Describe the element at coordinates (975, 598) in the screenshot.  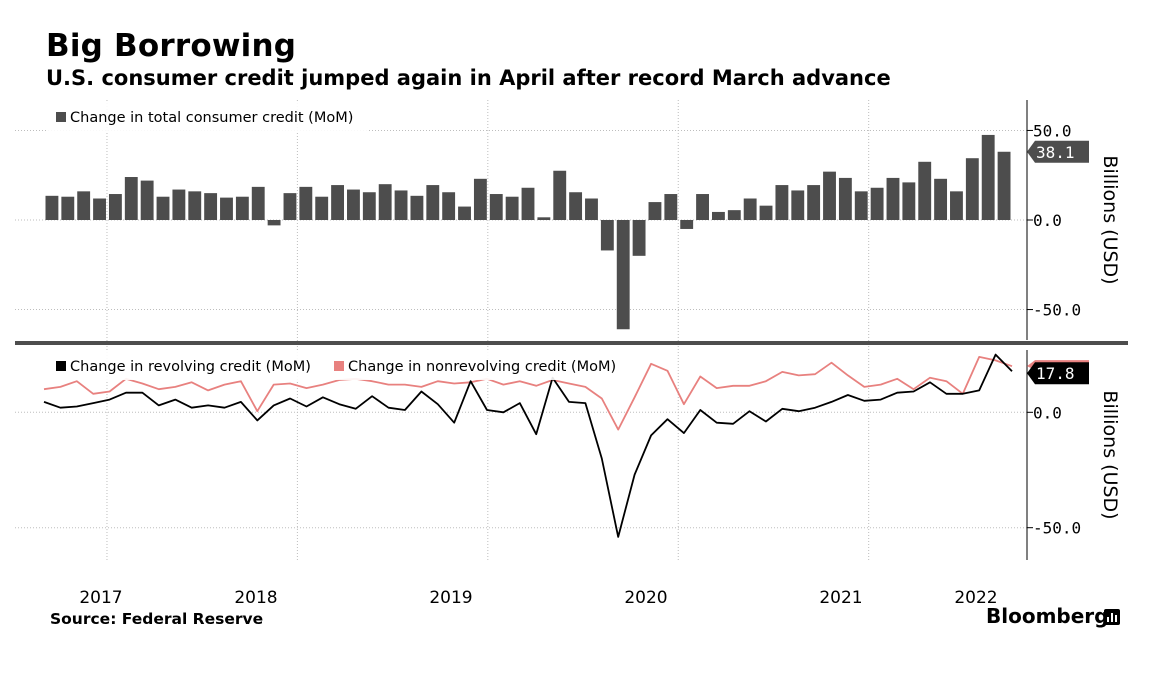
I see `x-tick-label: 2022` at that location.